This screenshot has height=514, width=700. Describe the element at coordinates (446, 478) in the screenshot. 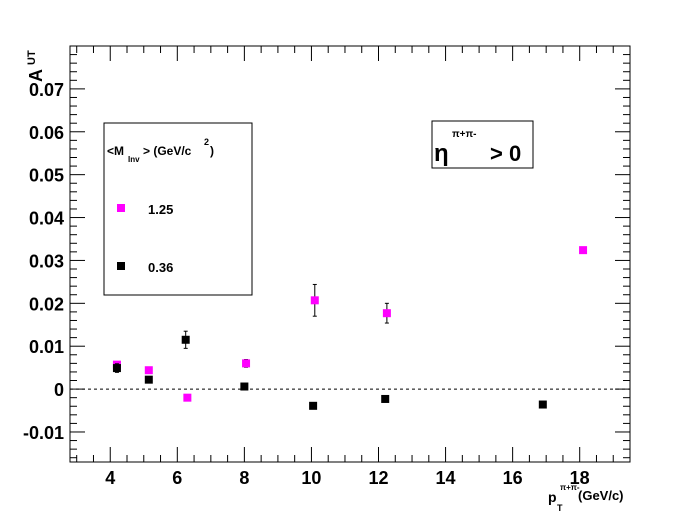

I see `x-tick-label: 14` at that location.